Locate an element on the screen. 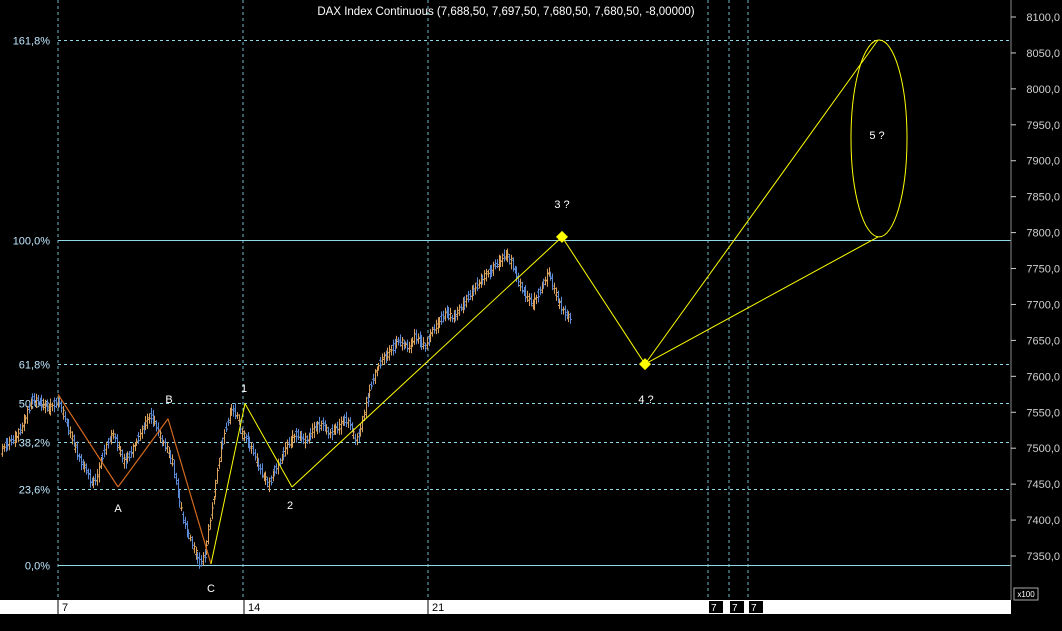  wave5-upper-line is located at coordinates (761, 202).